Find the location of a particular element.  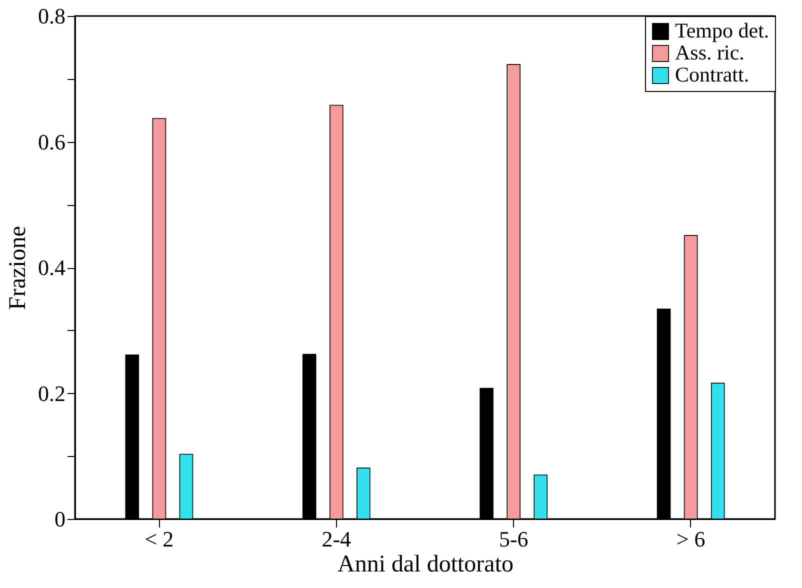

x-tick-label: > 6 is located at coordinates (691, 539).